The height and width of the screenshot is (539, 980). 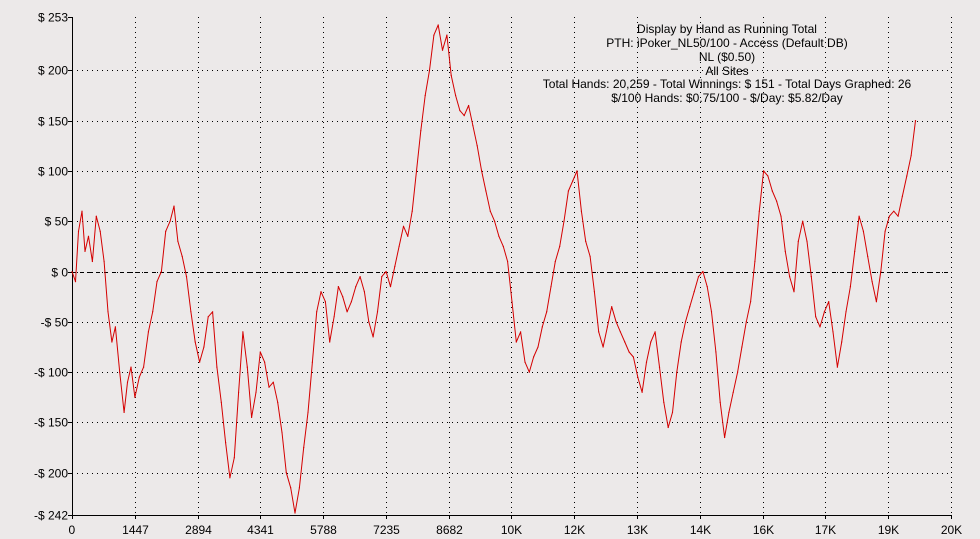 I want to click on y-tick-label: $ 50, so click(x=57, y=222).